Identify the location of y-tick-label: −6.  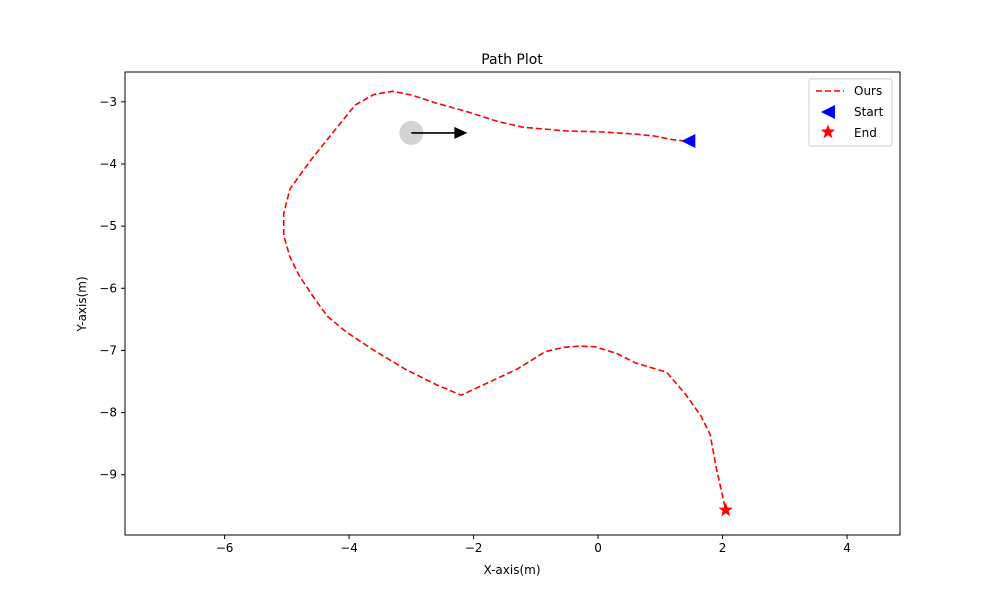
(108, 288).